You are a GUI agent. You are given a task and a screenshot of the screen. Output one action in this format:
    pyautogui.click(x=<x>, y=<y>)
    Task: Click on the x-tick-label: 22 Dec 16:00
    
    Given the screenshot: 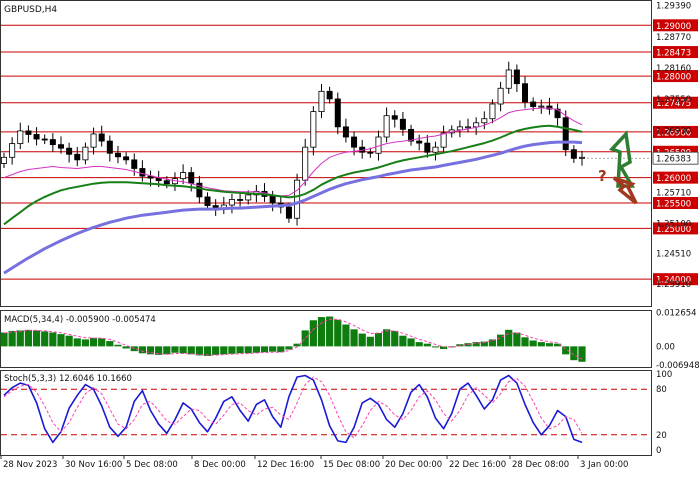 What is the action you would take?
    pyautogui.click(x=477, y=465)
    